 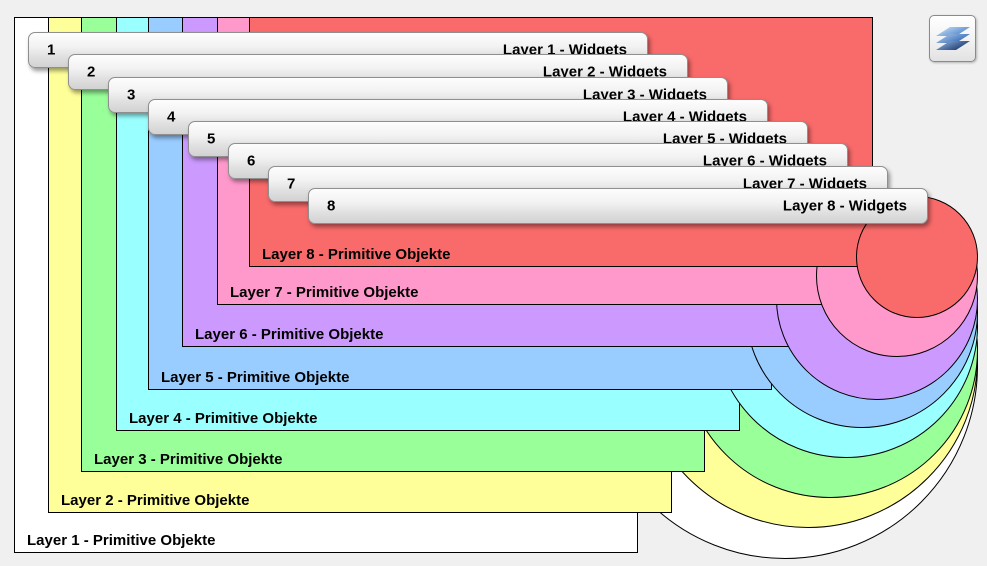 I want to click on layer-number: 5, so click(x=211, y=139).